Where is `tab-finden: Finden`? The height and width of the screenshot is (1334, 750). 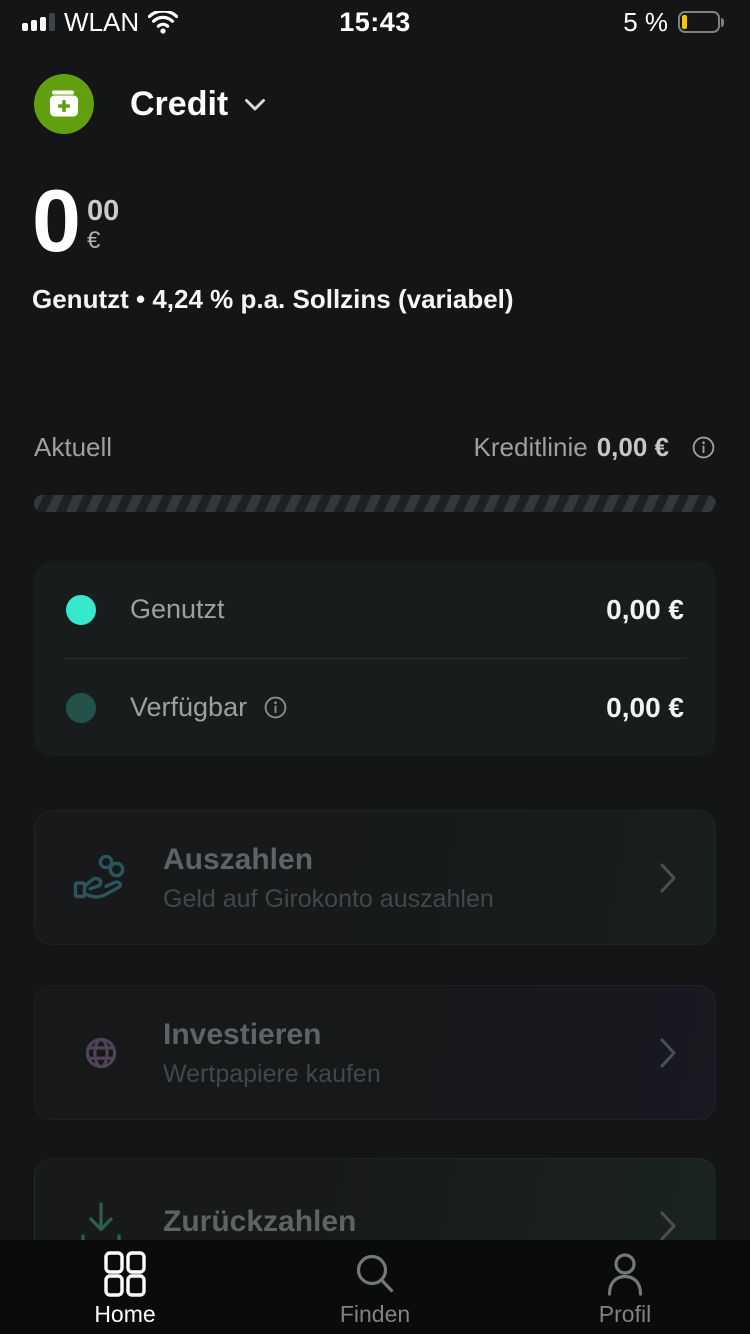 tab-finden: Finden is located at coordinates (375, 1287).